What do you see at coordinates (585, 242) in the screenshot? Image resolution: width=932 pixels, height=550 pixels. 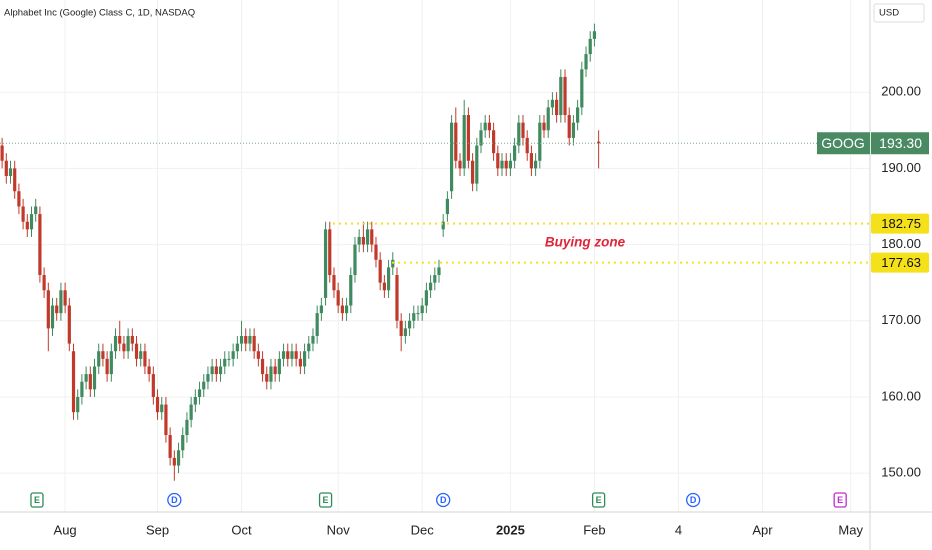 I see `annotation: Buying zone` at bounding box center [585, 242].